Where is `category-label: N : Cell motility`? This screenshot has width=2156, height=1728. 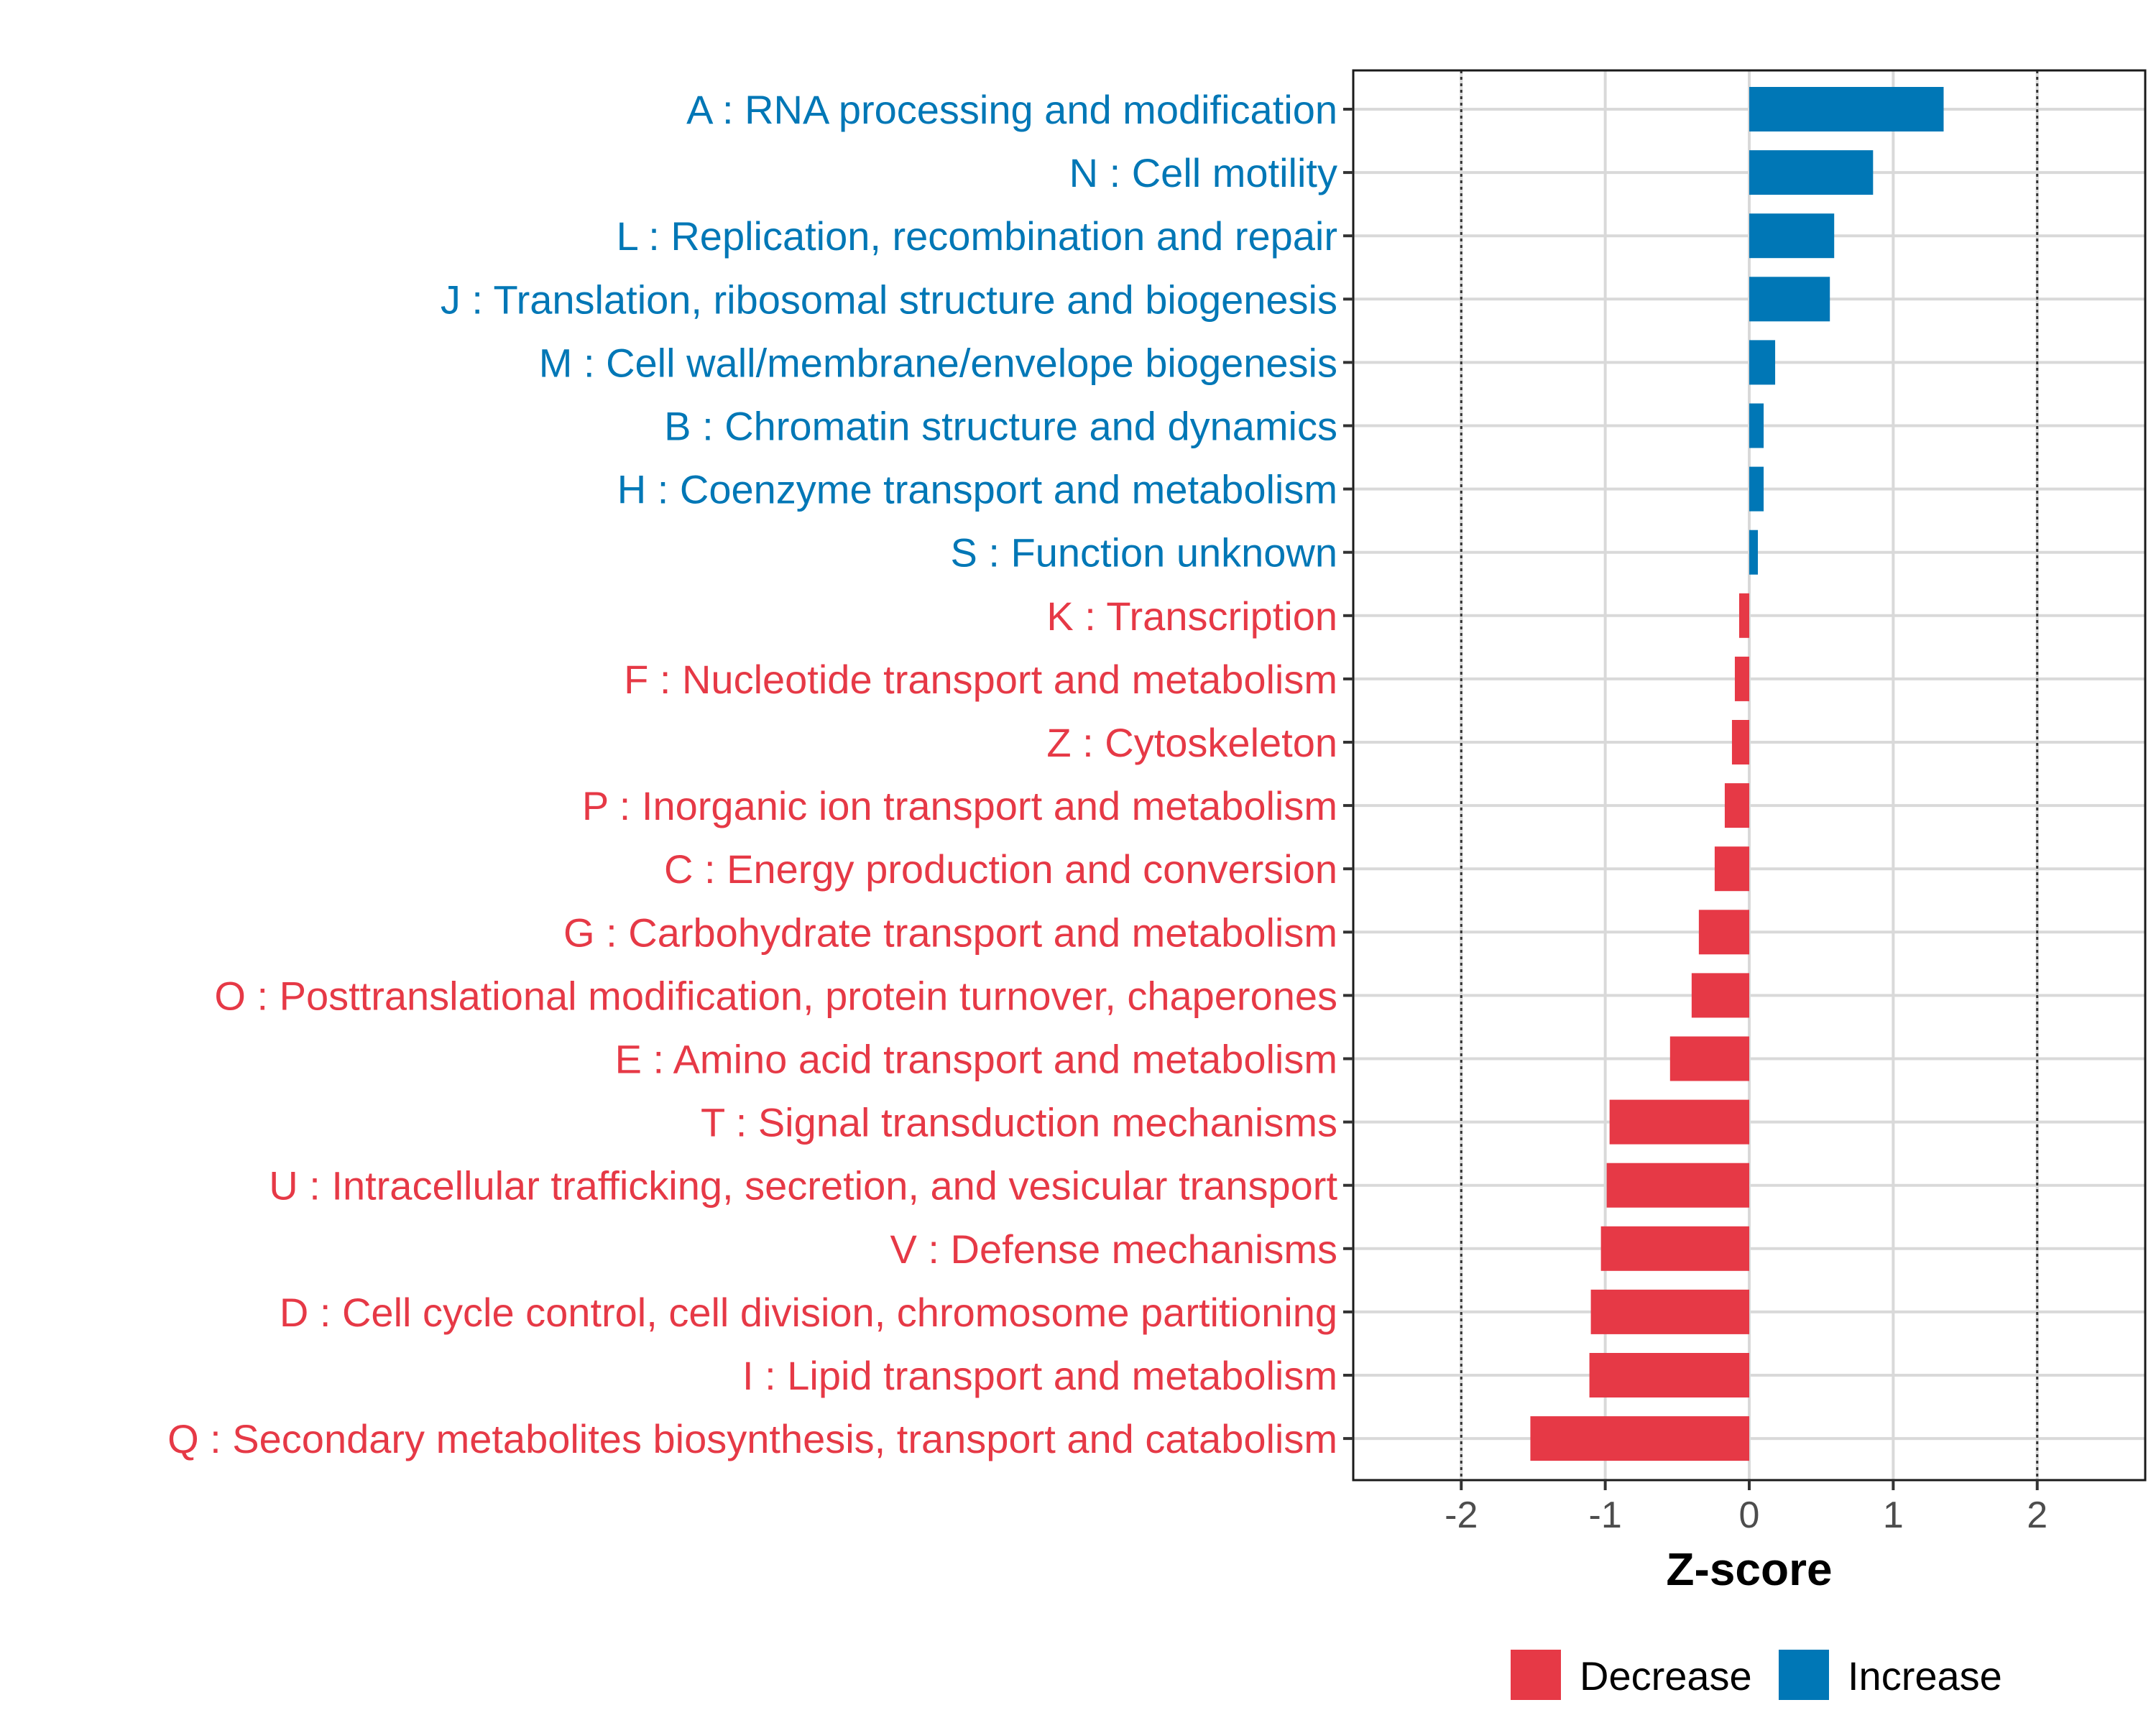
category-label: N : Cell motility is located at coordinates (1203, 172).